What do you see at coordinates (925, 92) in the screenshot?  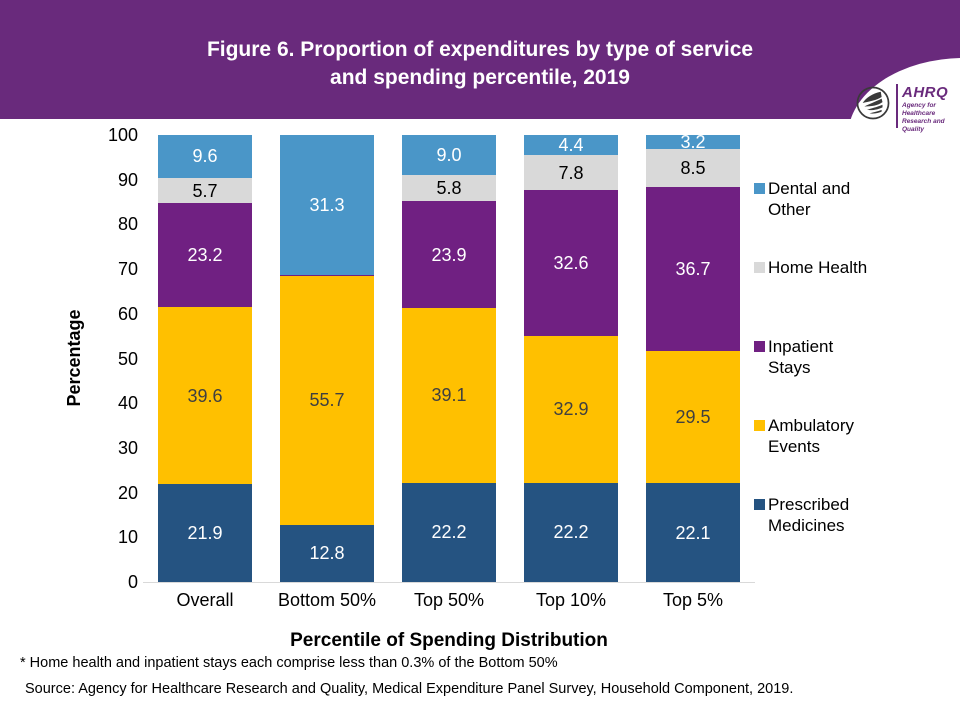 I see `logo-org-abbr: AHRQ` at bounding box center [925, 92].